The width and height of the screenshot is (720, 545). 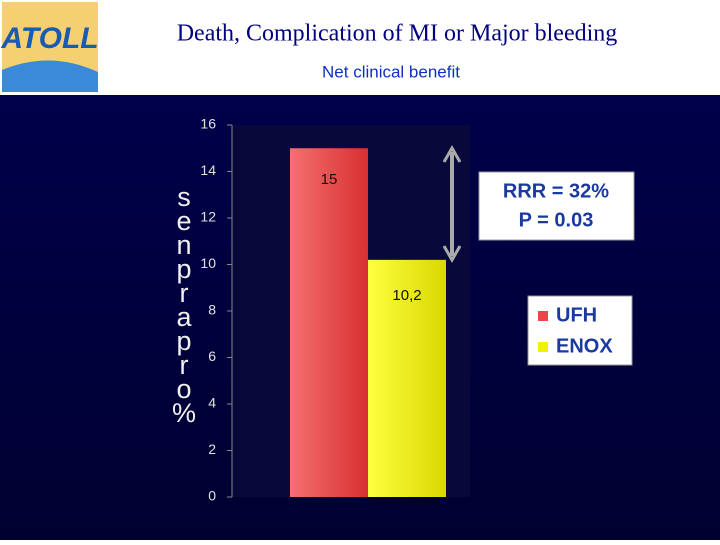 What do you see at coordinates (329, 179) in the screenshot?
I see `value-label: 15` at bounding box center [329, 179].